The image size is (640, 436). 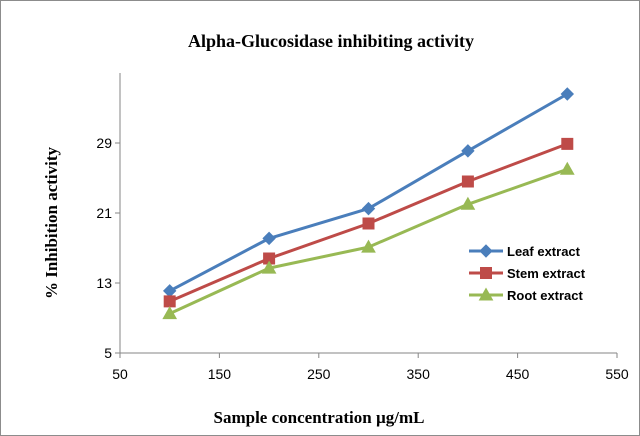 What do you see at coordinates (546, 273) in the screenshot?
I see `legend-label: Stem extract` at bounding box center [546, 273].